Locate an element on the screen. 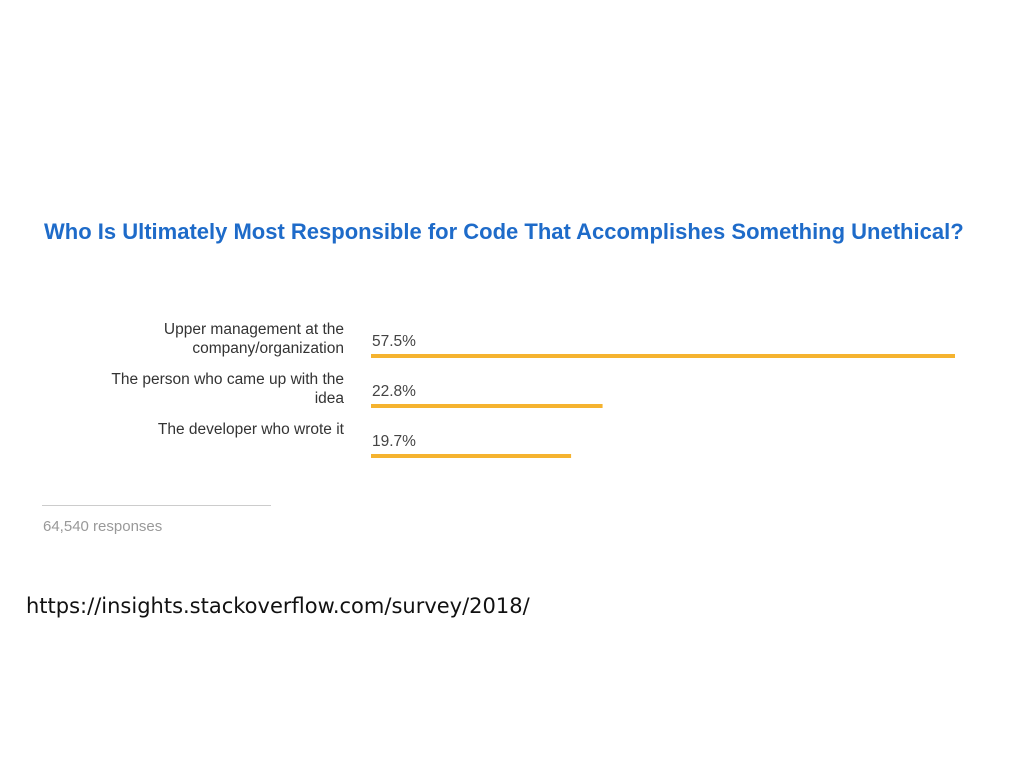  response-count: 64,540 responses is located at coordinates (103, 526).